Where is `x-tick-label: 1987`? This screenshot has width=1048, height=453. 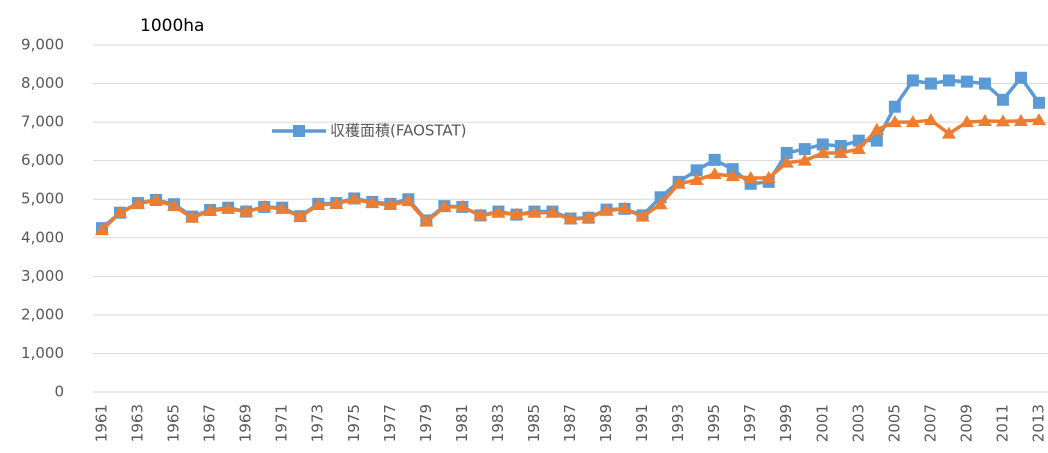 x-tick-label: 1987 is located at coordinates (570, 423).